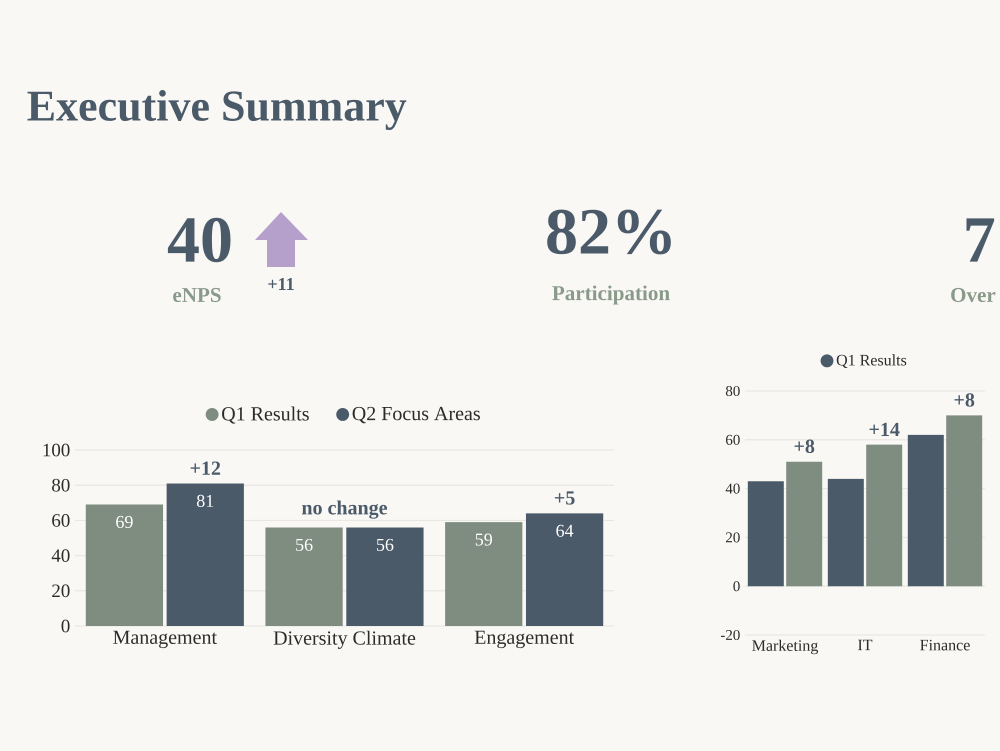  Describe the element at coordinates (281, 284) in the screenshot. I see `text: +11` at that location.